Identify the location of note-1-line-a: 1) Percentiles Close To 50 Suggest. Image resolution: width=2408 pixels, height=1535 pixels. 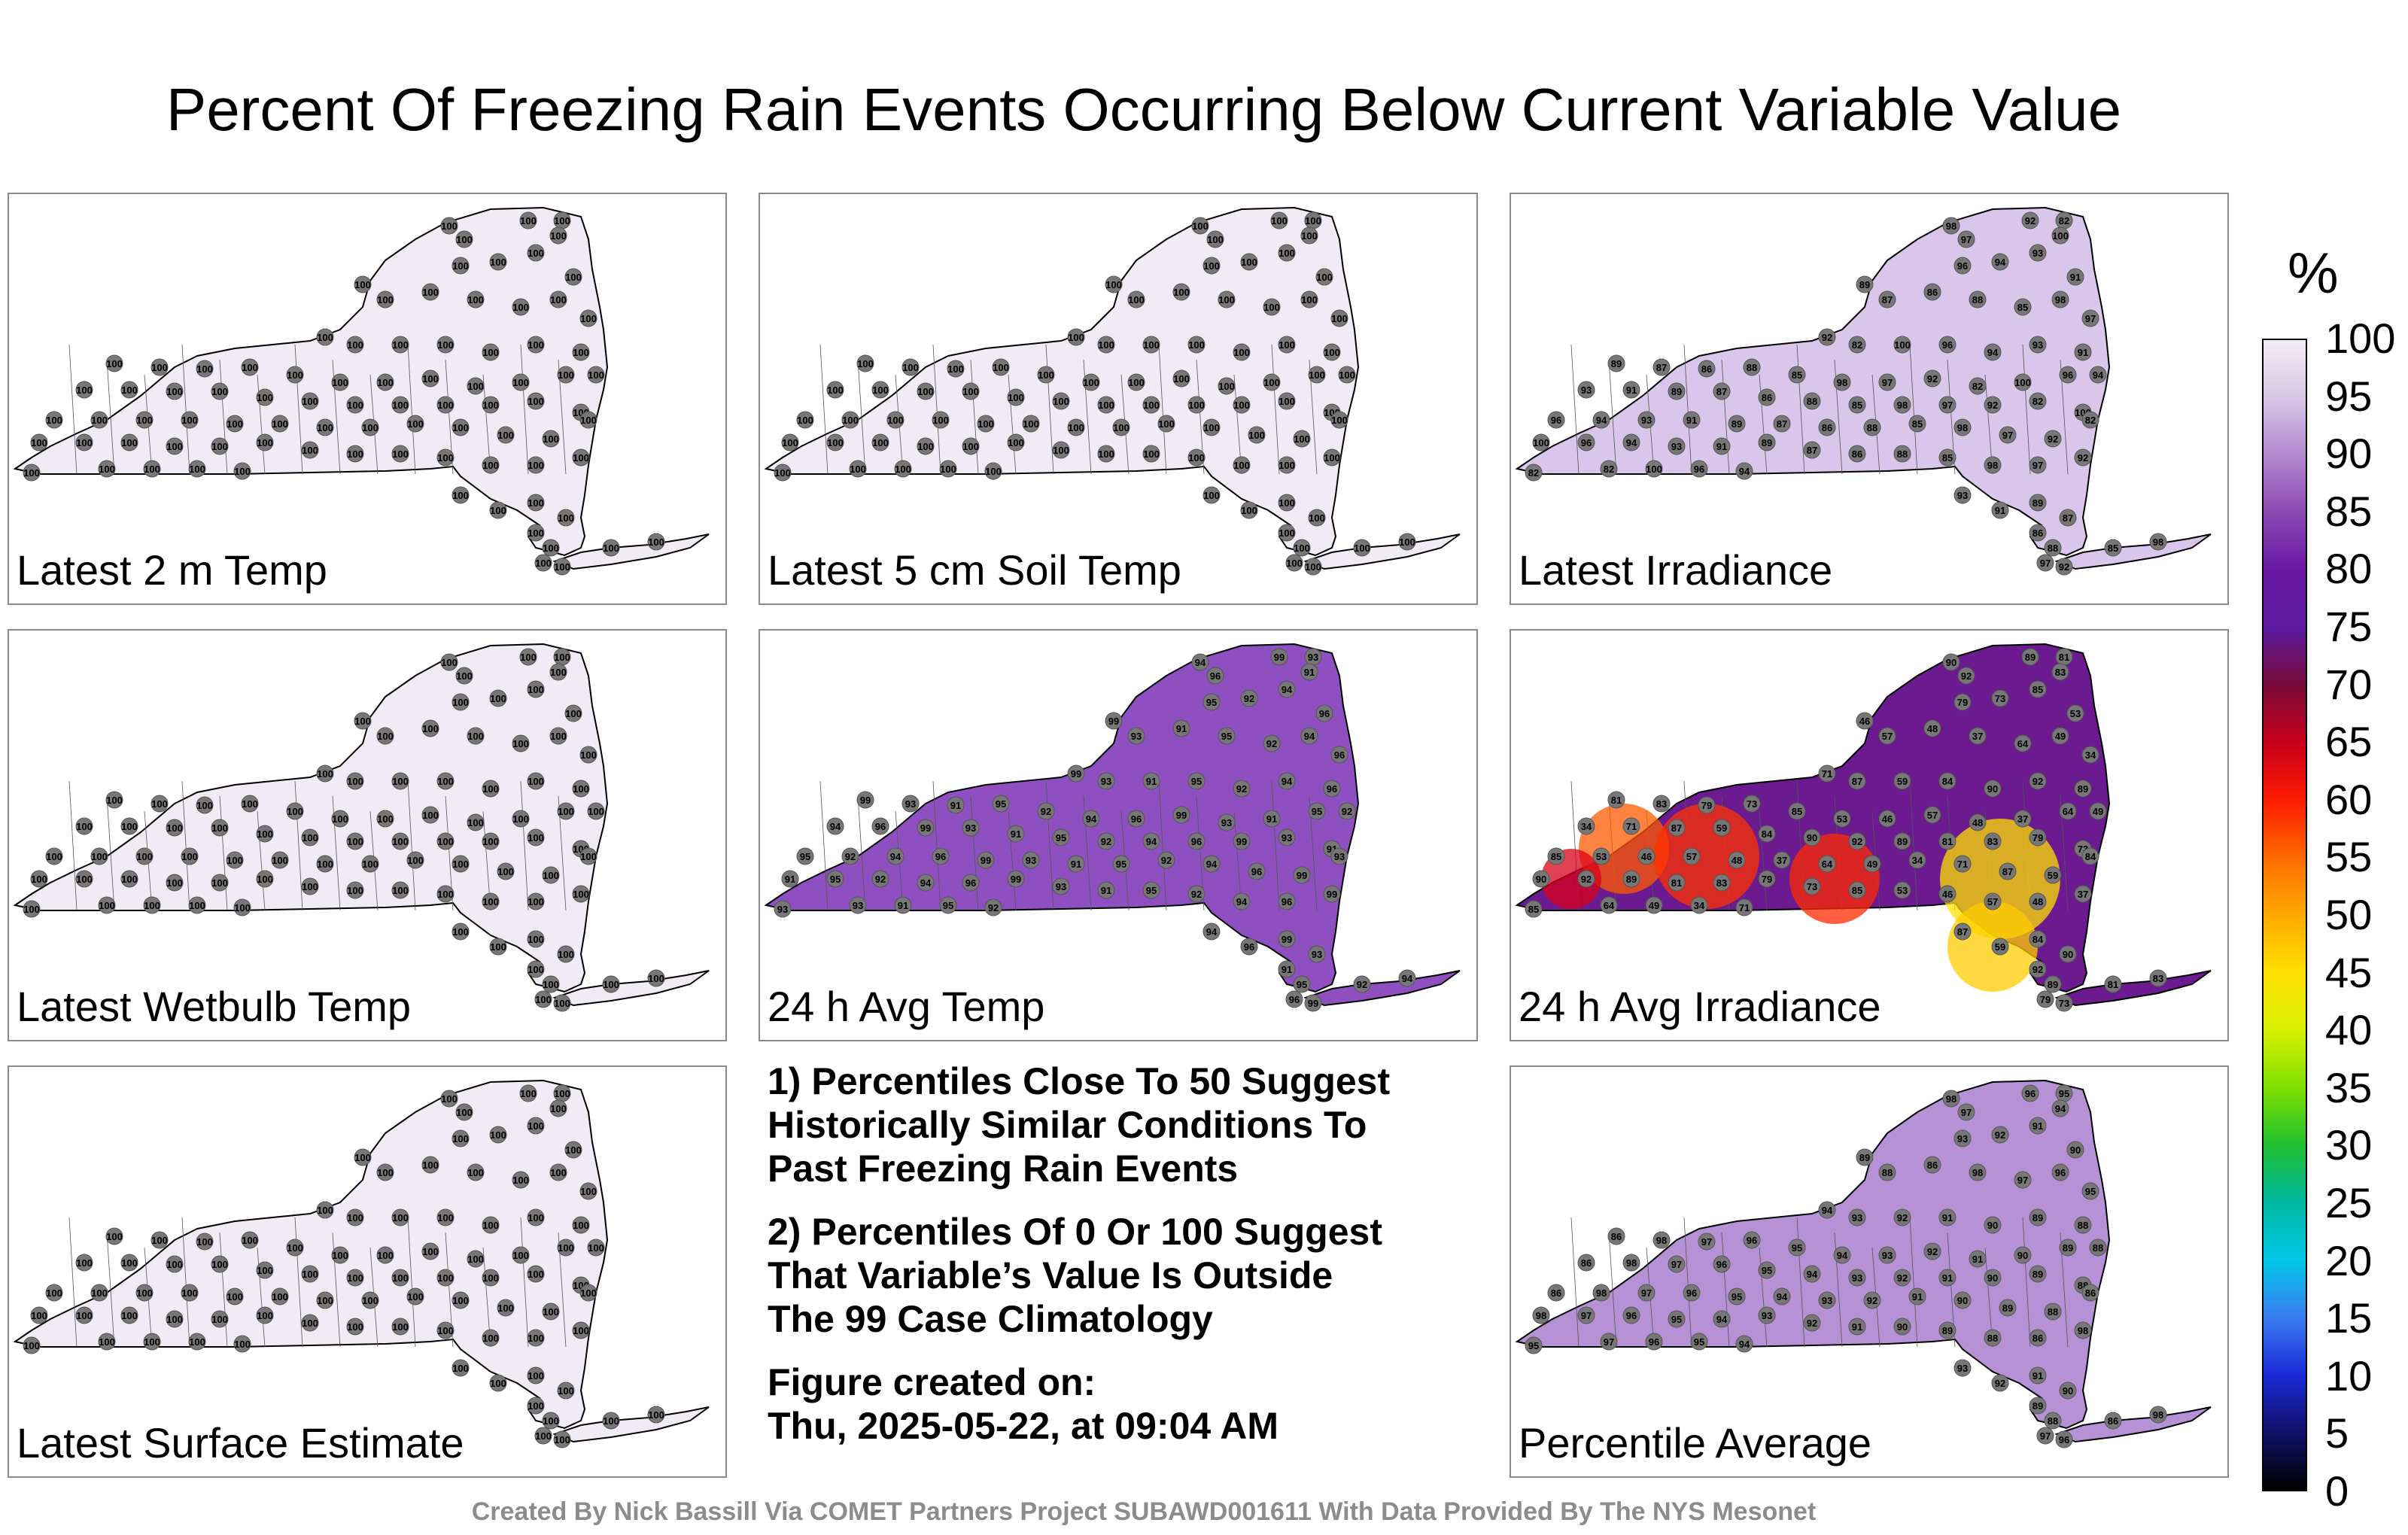
(1079, 1081).